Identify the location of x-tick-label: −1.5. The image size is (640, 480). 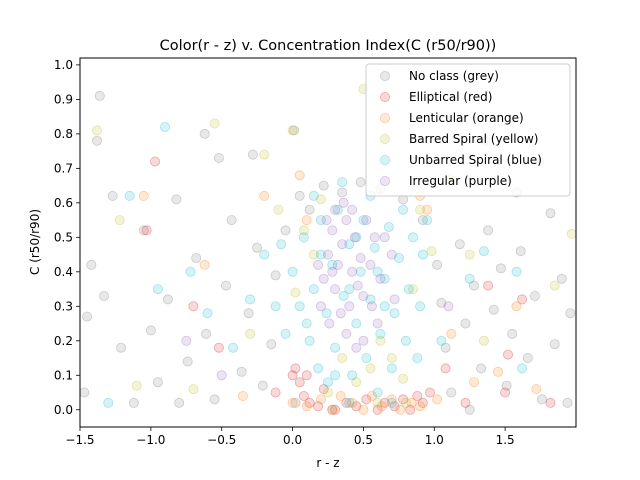
(79, 440).